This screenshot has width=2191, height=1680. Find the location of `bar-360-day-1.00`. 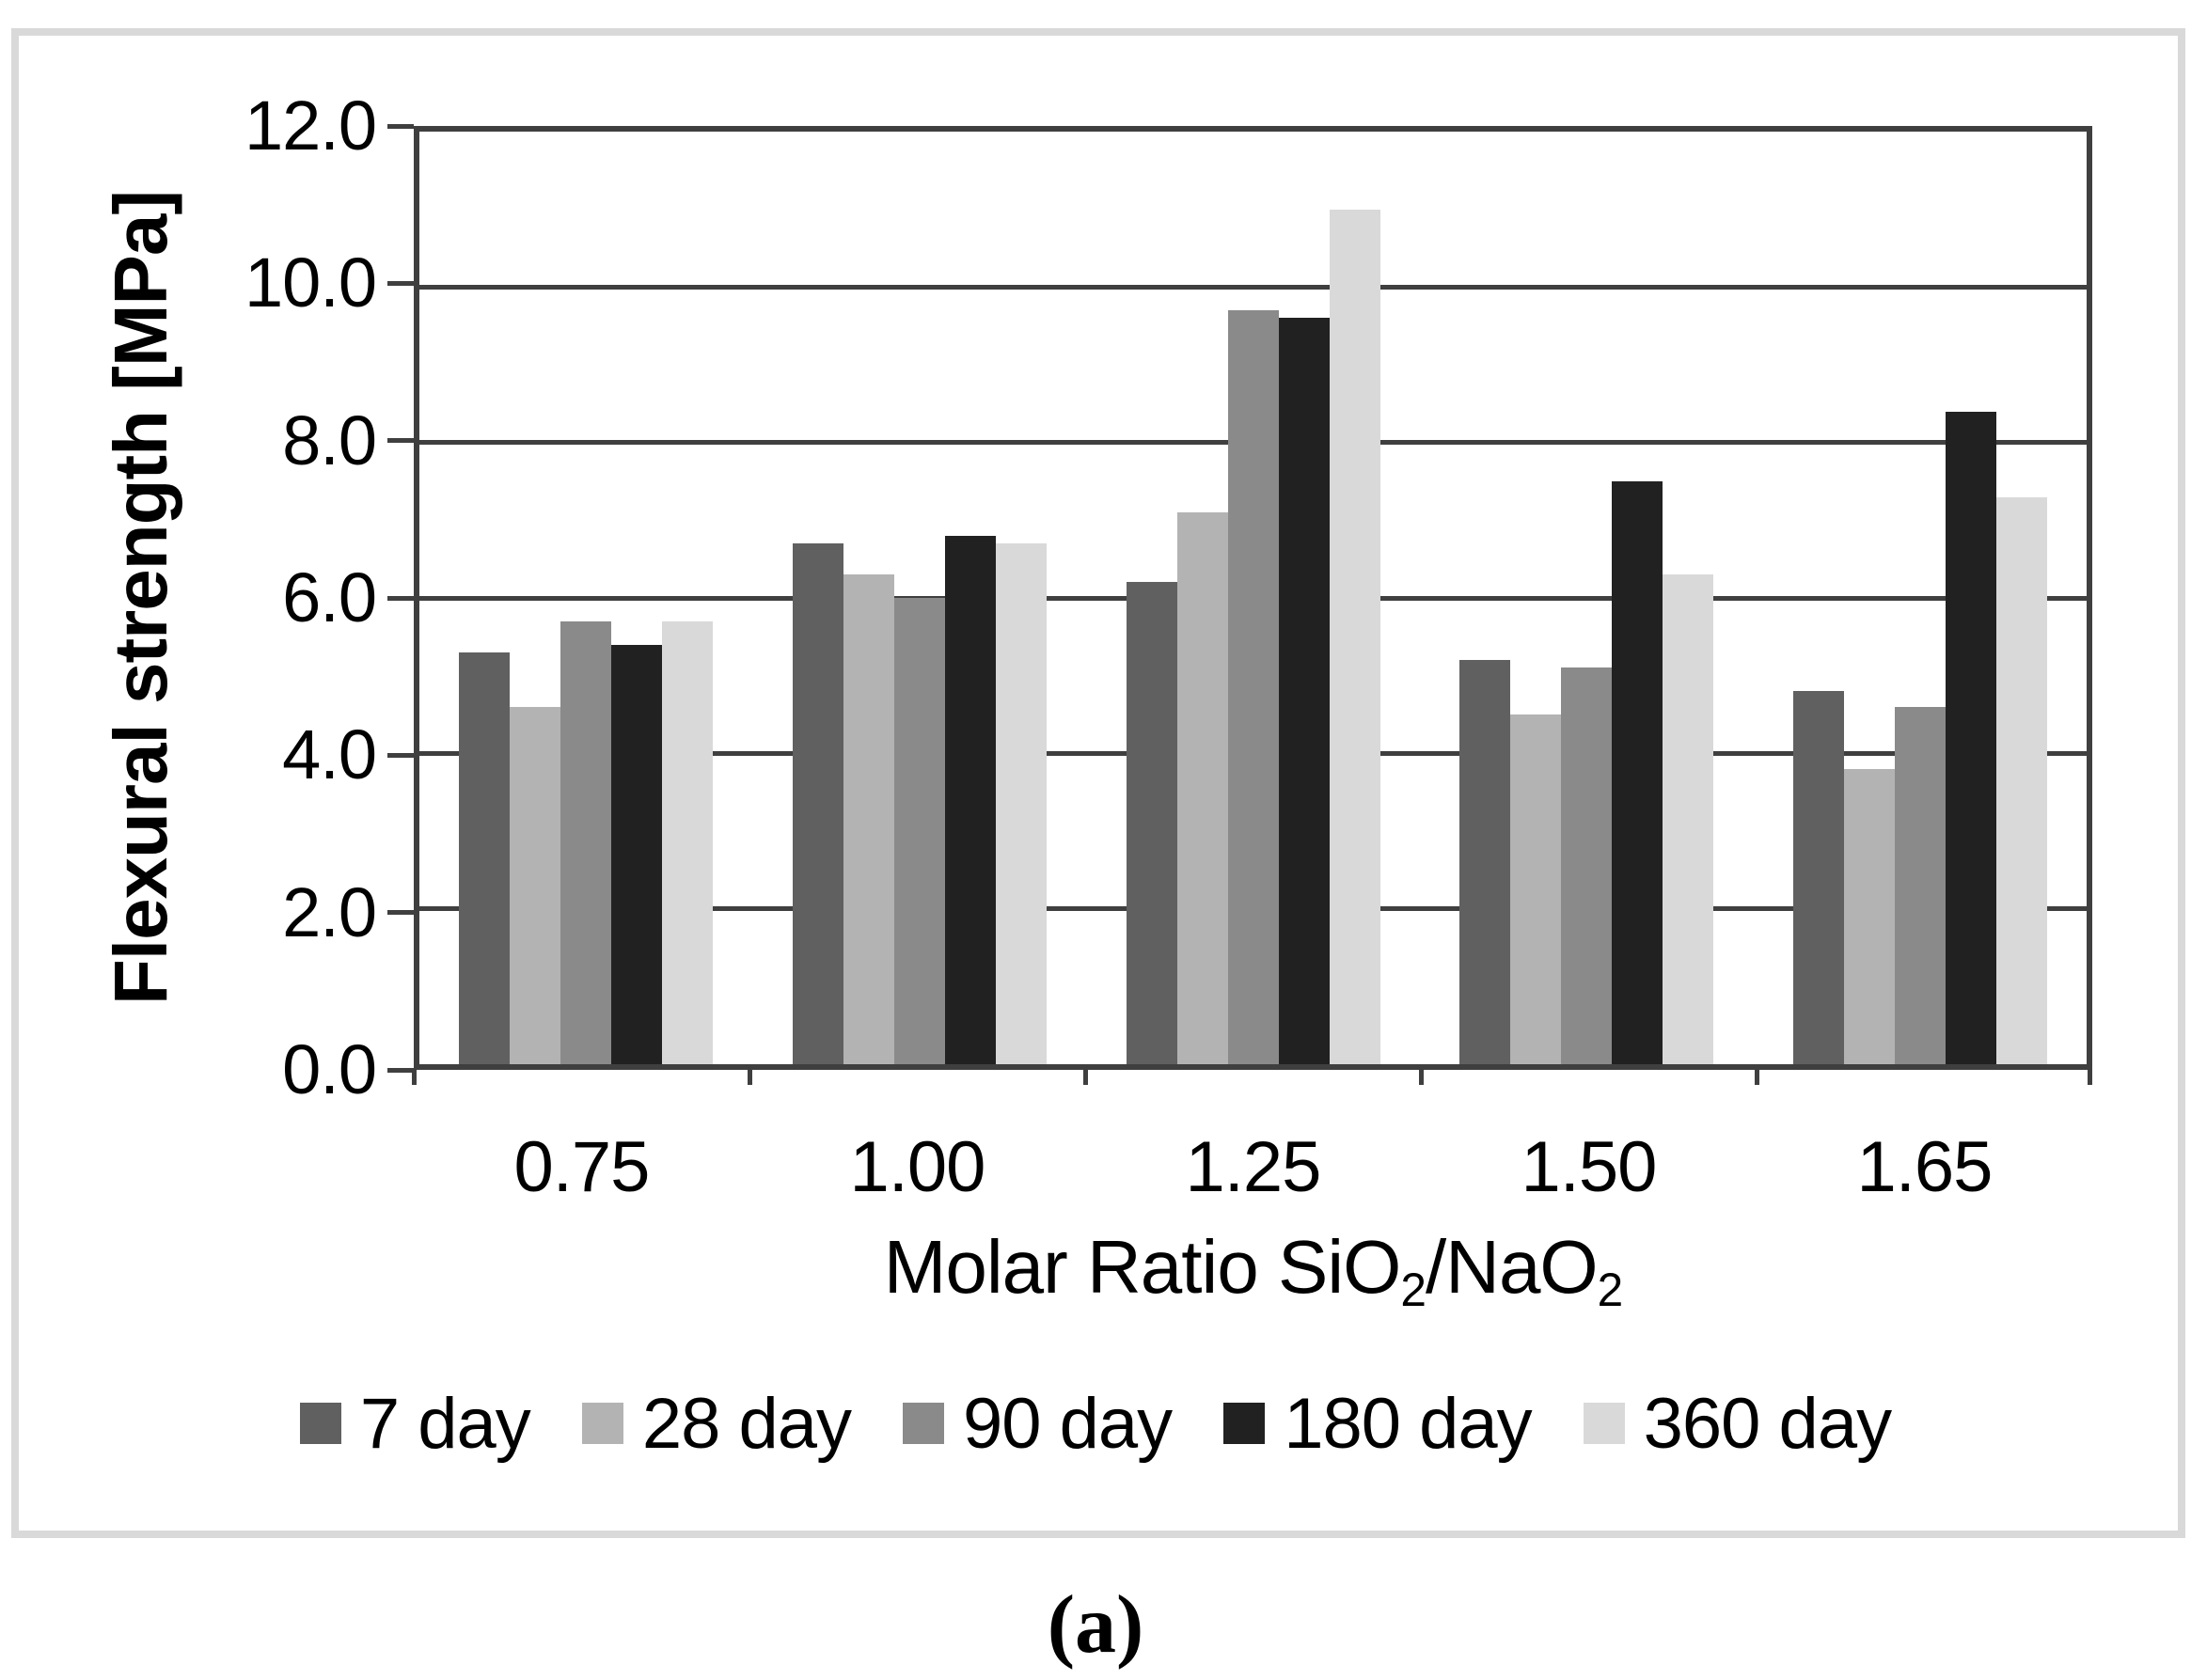

bar-360-day-1.00 is located at coordinates (1021, 803).